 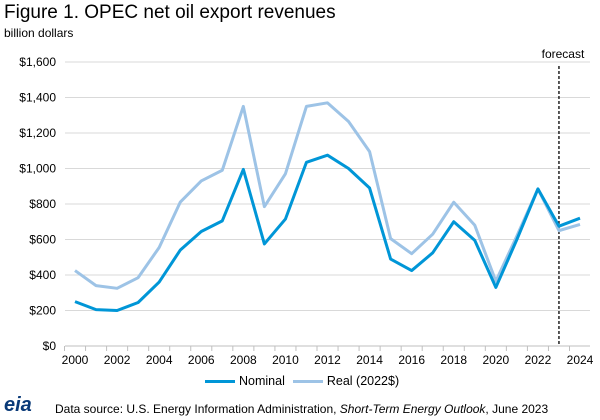 What do you see at coordinates (117, 360) in the screenshot?
I see `x-tick-label: 2002` at bounding box center [117, 360].